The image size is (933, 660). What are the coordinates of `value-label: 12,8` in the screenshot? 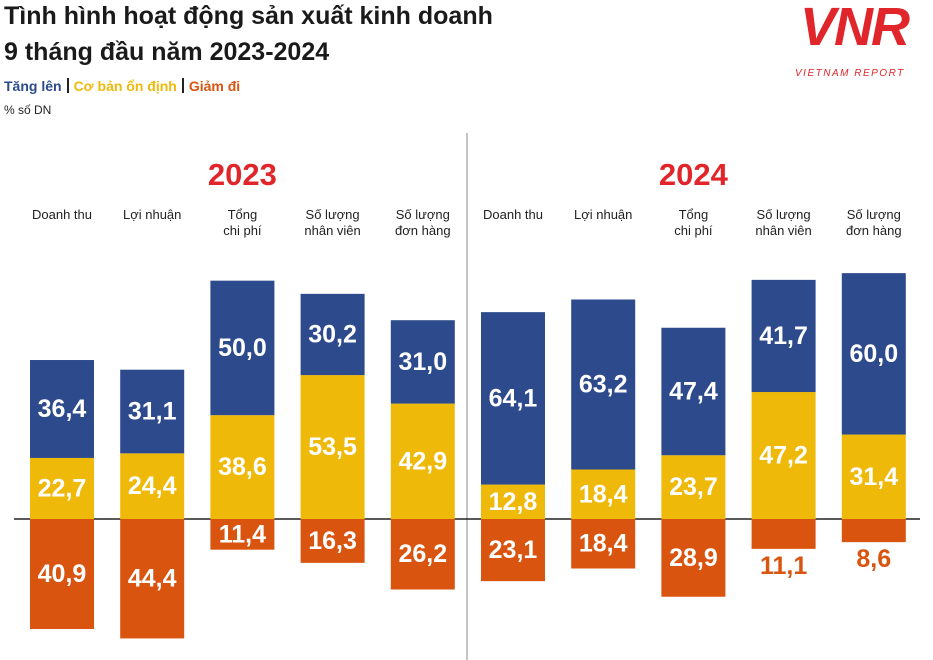 It's located at (513, 502).